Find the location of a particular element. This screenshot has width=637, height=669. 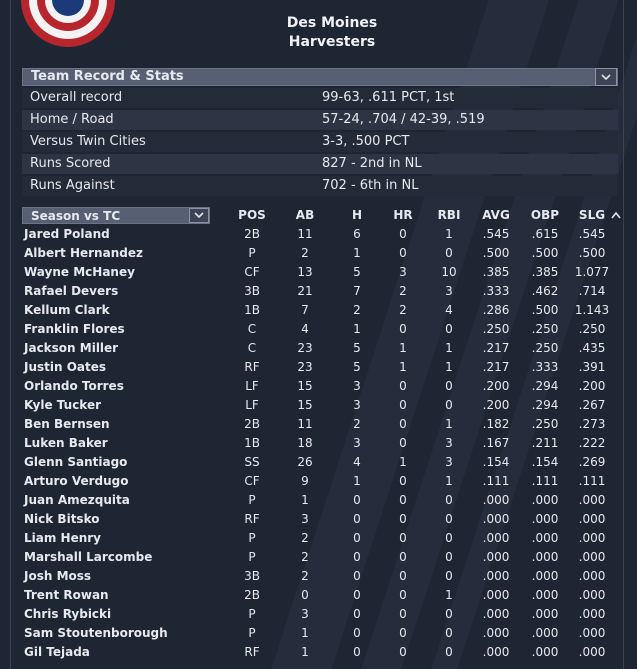

table-row: Jared Poland 2B 11 6 0 1 .545 .615 .545 is located at coordinates (320, 234).